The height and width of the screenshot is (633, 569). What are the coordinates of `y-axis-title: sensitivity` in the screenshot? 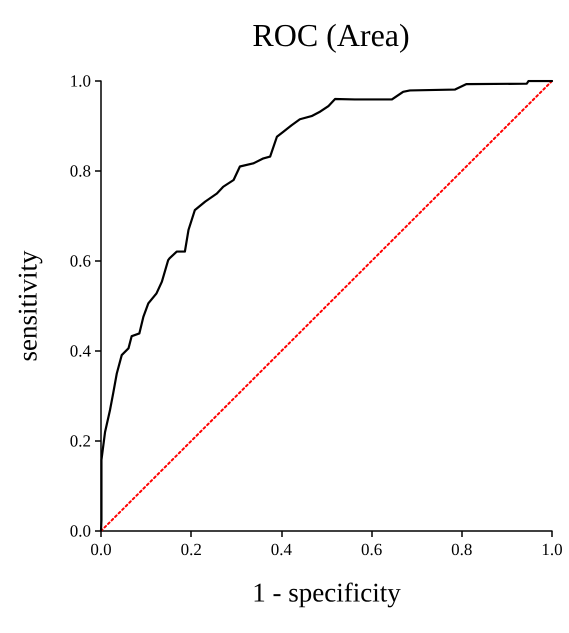 It's located at (27, 306).